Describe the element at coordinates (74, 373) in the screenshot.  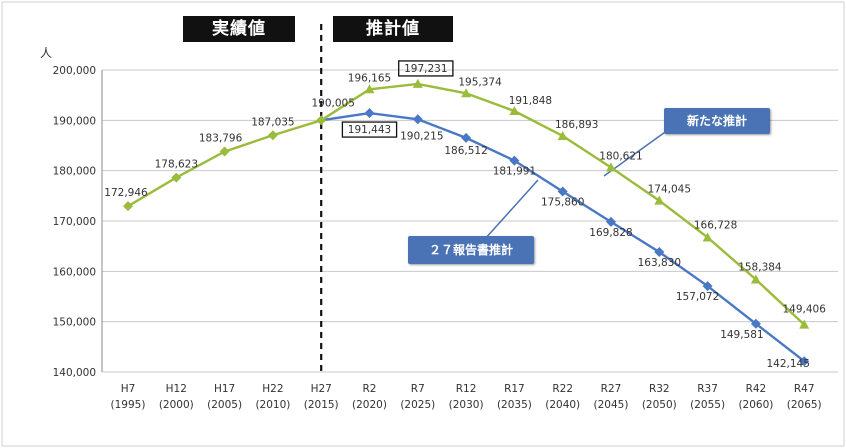
I see `y-tick-label: 140,000` at that location.